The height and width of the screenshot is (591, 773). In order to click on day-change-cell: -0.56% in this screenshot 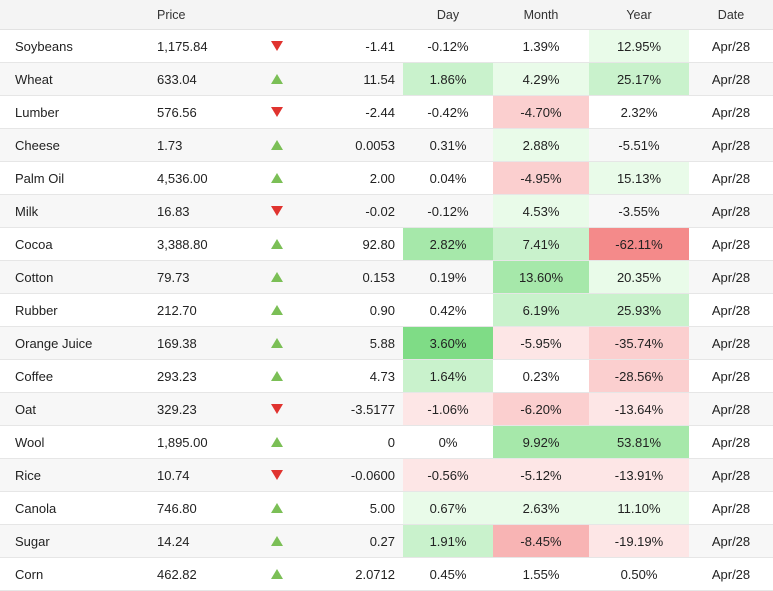, I will do `click(448, 475)`.